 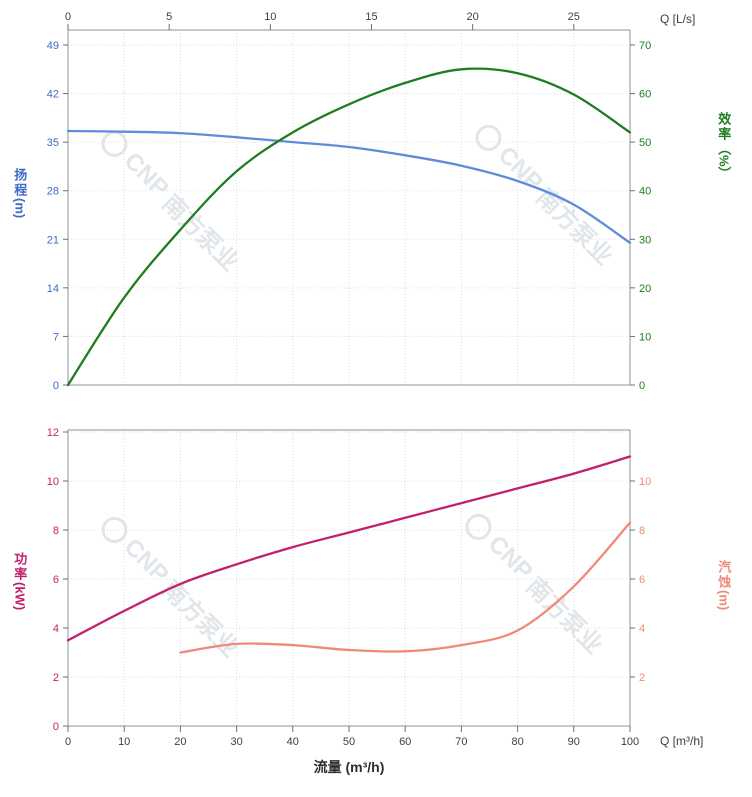 What do you see at coordinates (724, 161) in the screenshot?
I see `efficiency-axis-unit: （%）` at bounding box center [724, 161].